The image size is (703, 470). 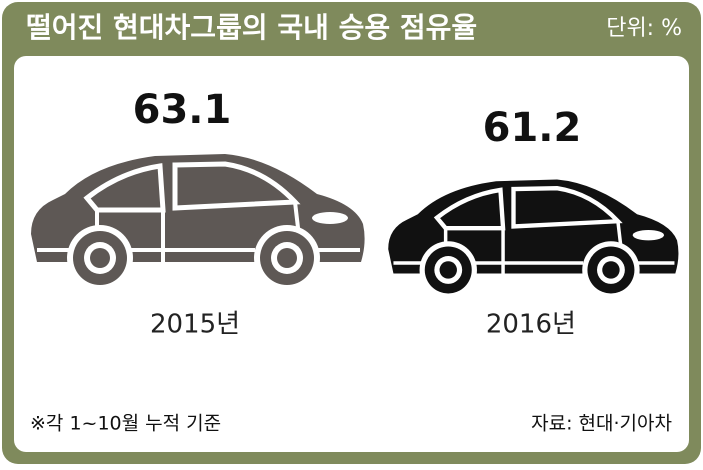 What do you see at coordinates (125, 424) in the screenshot?
I see `footnote: ※각 1~10월 누적 기준` at bounding box center [125, 424].